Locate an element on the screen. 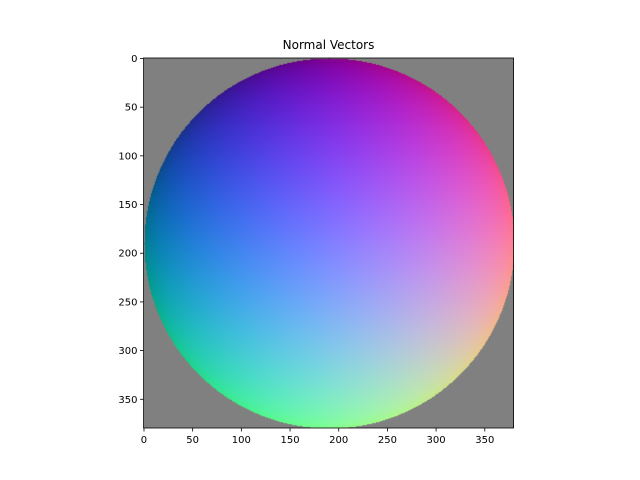  y-tick-label: 150 is located at coordinates (127, 205).